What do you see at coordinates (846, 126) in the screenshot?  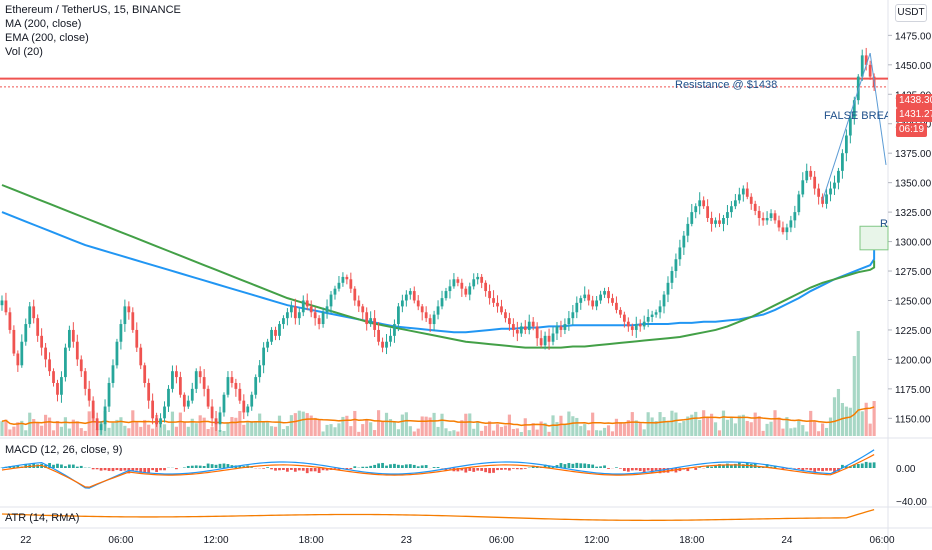 I see `trend-up-line` at bounding box center [846, 126].